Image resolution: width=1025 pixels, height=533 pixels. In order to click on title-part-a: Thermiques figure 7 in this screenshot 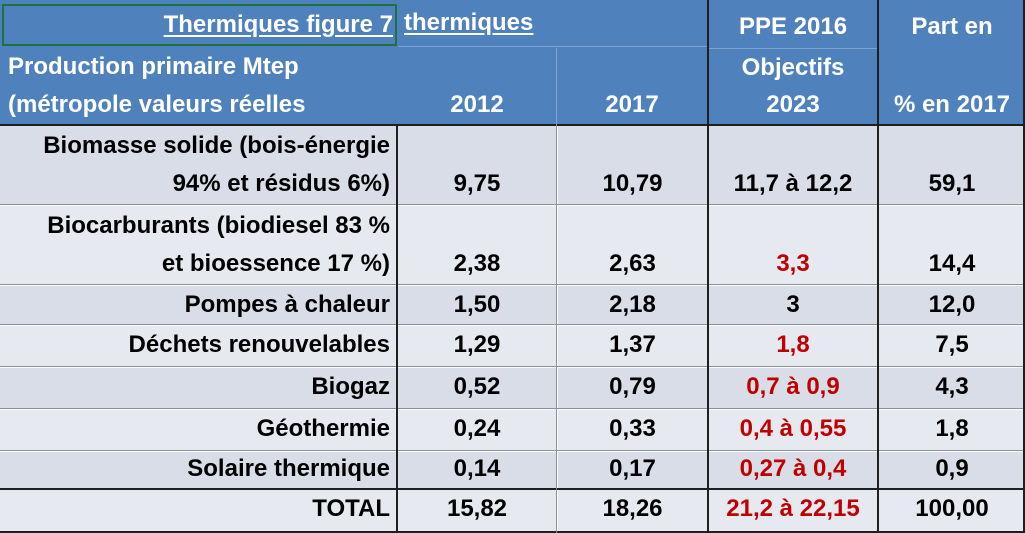, I will do `click(278, 24)`.